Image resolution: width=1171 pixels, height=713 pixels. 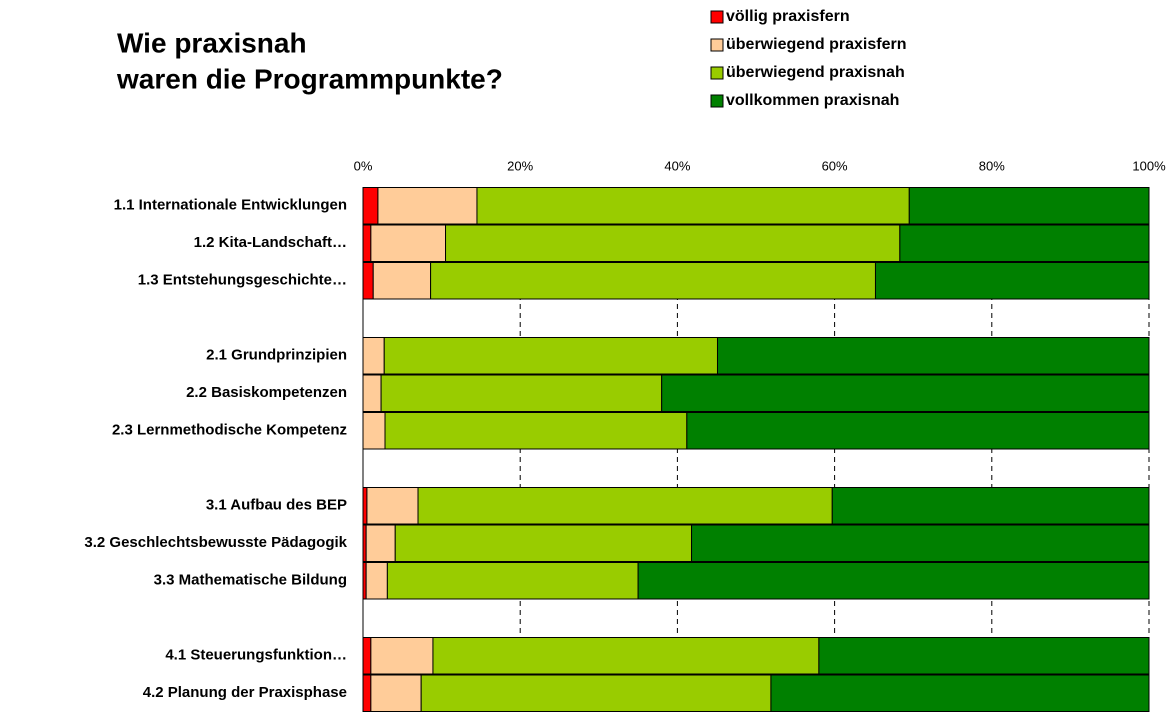 What do you see at coordinates (276, 505) in the screenshot?
I see `y-tick-label: 3.1 Aufbau des BEP` at bounding box center [276, 505].